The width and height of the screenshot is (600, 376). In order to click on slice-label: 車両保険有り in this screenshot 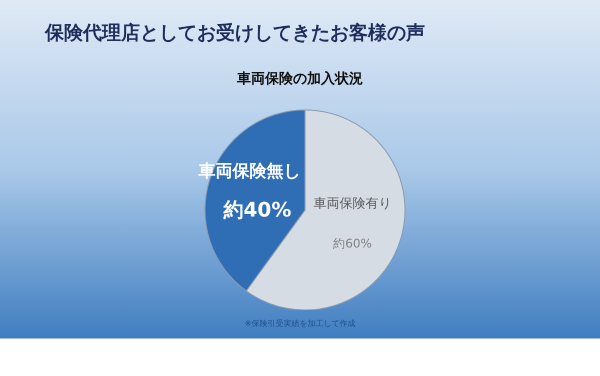, I will do `click(353, 204)`.